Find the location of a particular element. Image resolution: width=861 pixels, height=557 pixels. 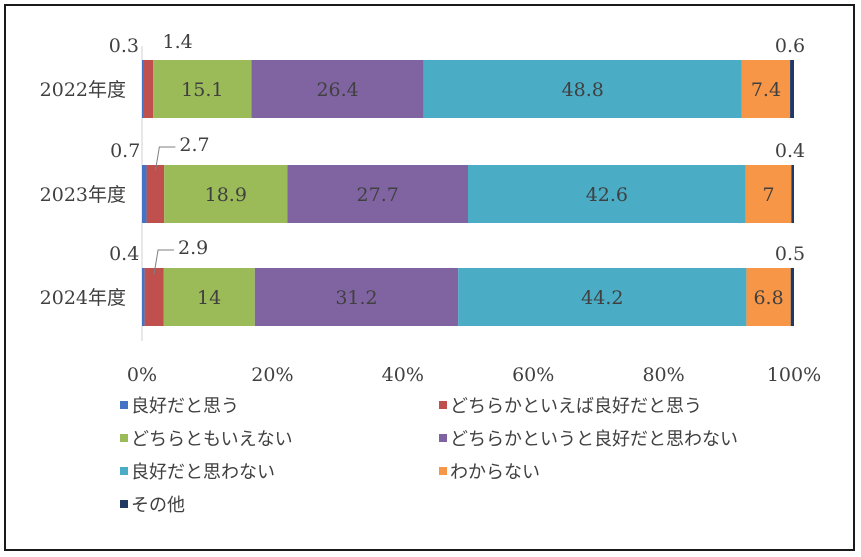

category-label-2: 2023年度 is located at coordinates (83, 195).